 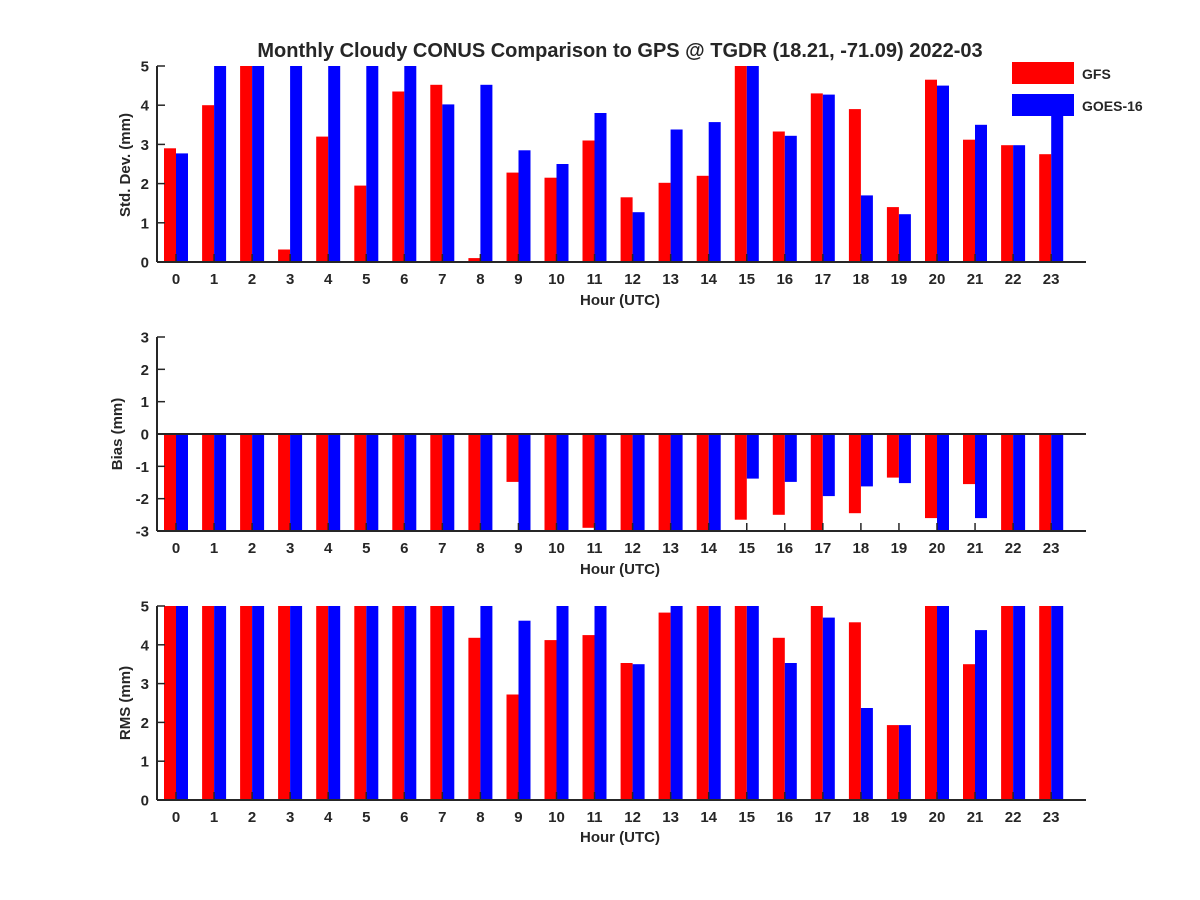 I want to click on x-tick-label: 13, so click(x=670, y=817).